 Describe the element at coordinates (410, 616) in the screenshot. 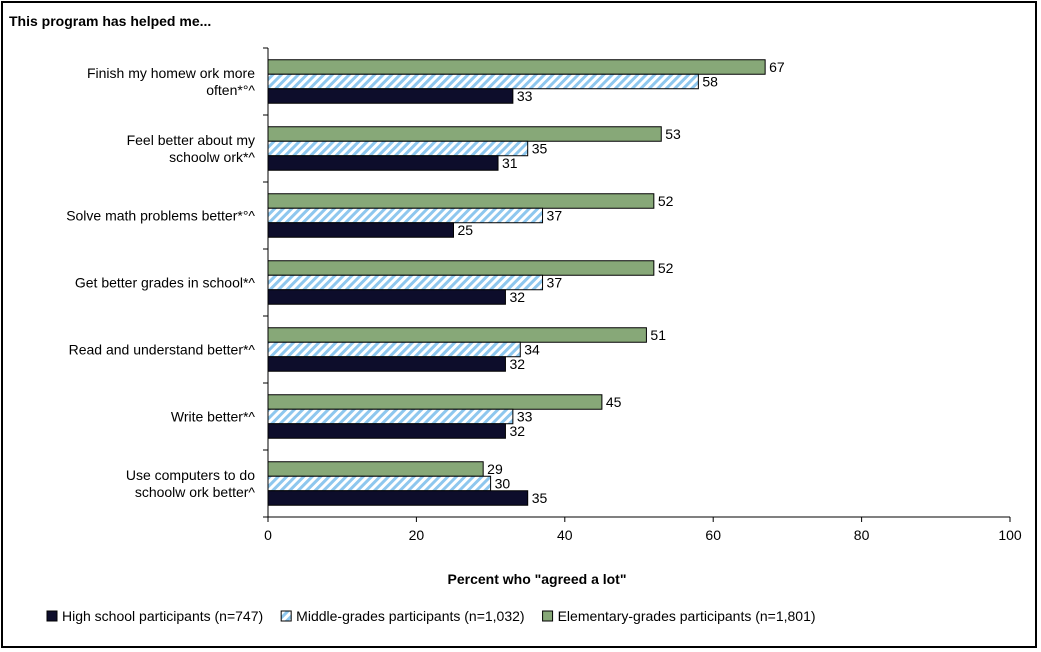

I see `legend-label: Middle-grades participants (n=1,032)` at that location.